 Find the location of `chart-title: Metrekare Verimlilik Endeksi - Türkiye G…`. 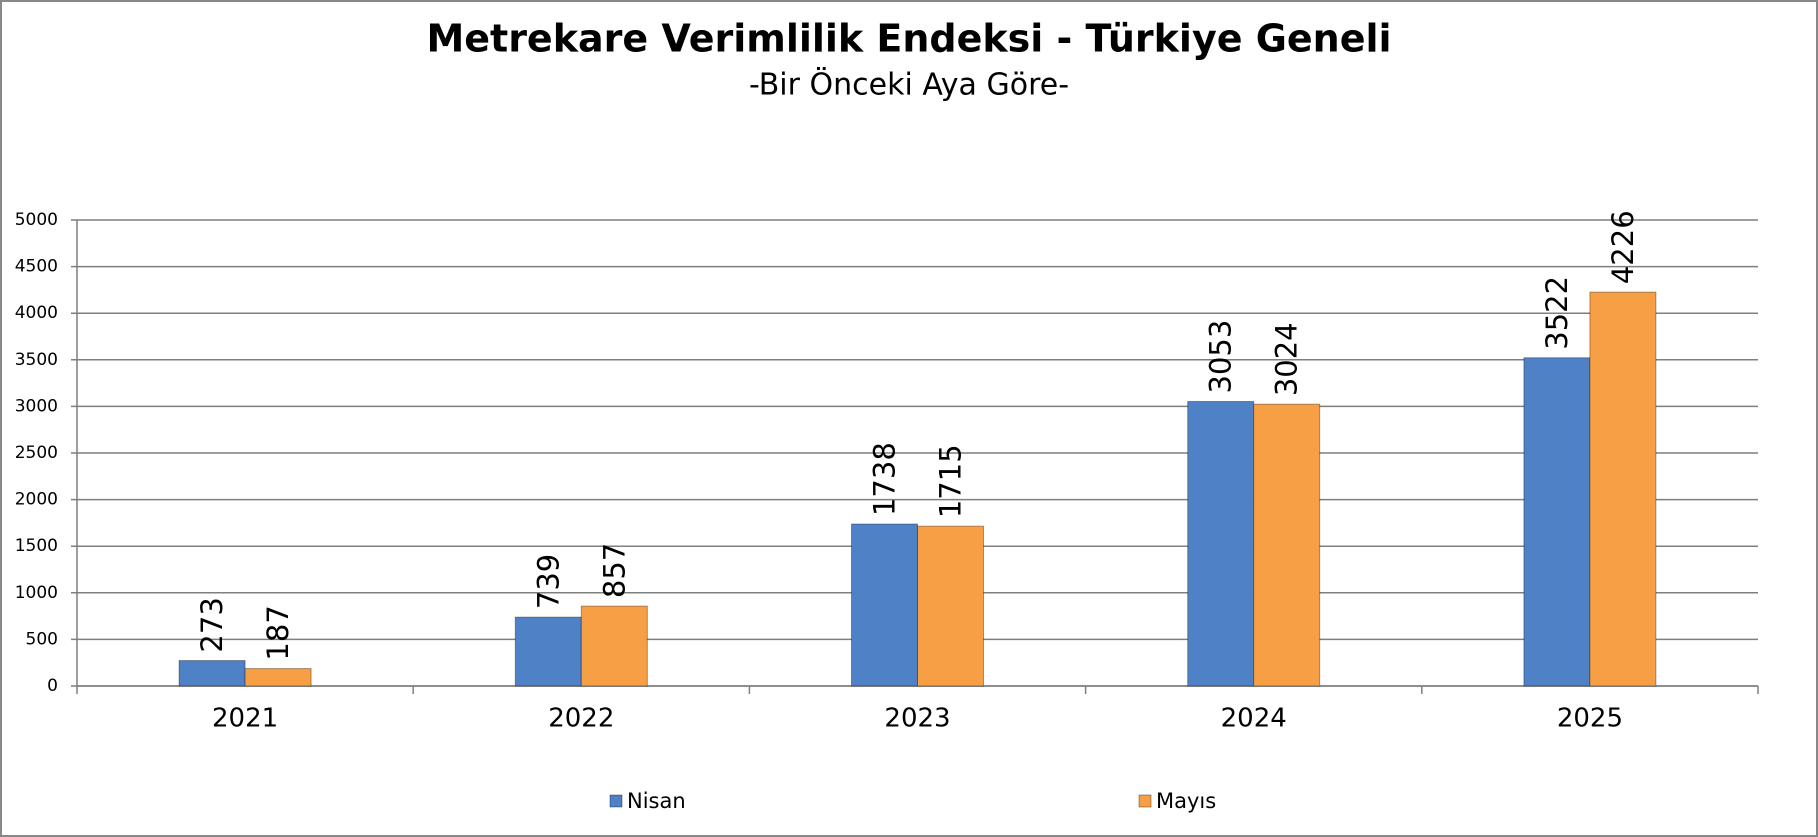

chart-title: Metrekare Verimlilik Endeksi - Türkiye G… is located at coordinates (908, 39).